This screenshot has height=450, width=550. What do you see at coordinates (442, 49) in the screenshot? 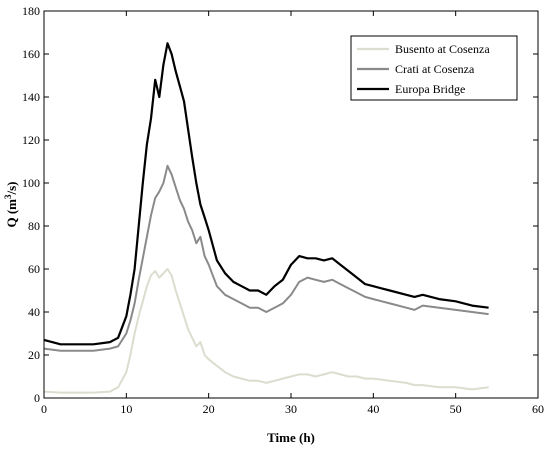
I see `legend-label-0: Busento at Cosenza` at bounding box center [442, 49].